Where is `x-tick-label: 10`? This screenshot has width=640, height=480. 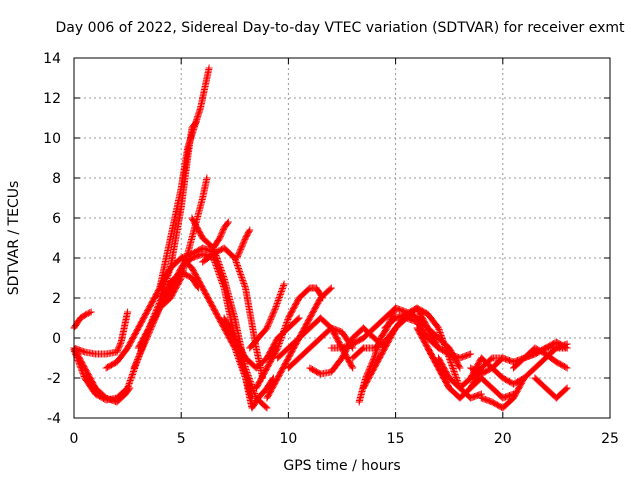
x-tick-label: 10 is located at coordinates (288, 439).